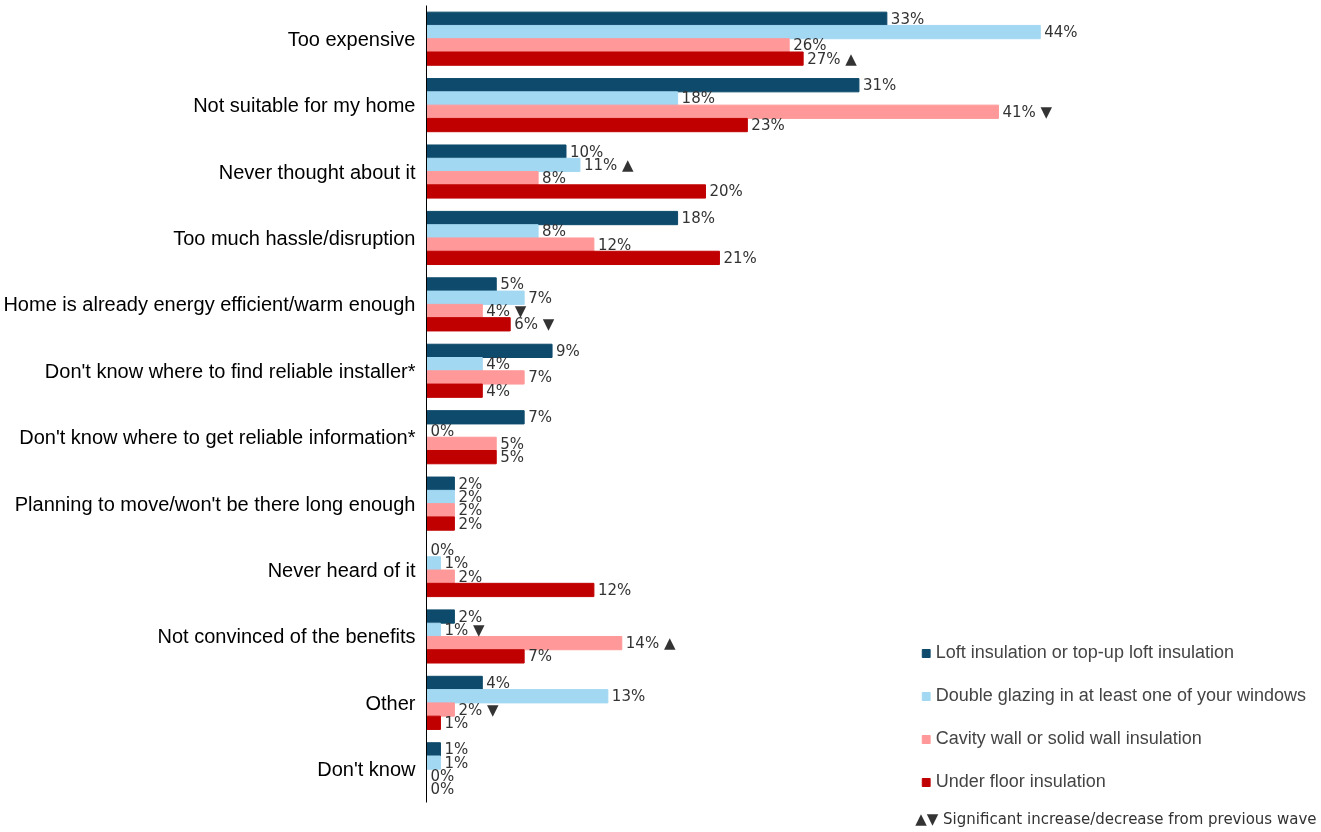  What do you see at coordinates (1116, 818) in the screenshot?
I see `text: ▲▼ Significant increase/decrease from previous wave` at bounding box center [1116, 818].